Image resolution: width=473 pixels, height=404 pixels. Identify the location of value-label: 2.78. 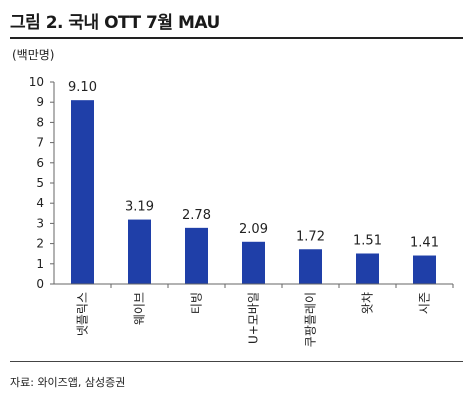
(196, 215).